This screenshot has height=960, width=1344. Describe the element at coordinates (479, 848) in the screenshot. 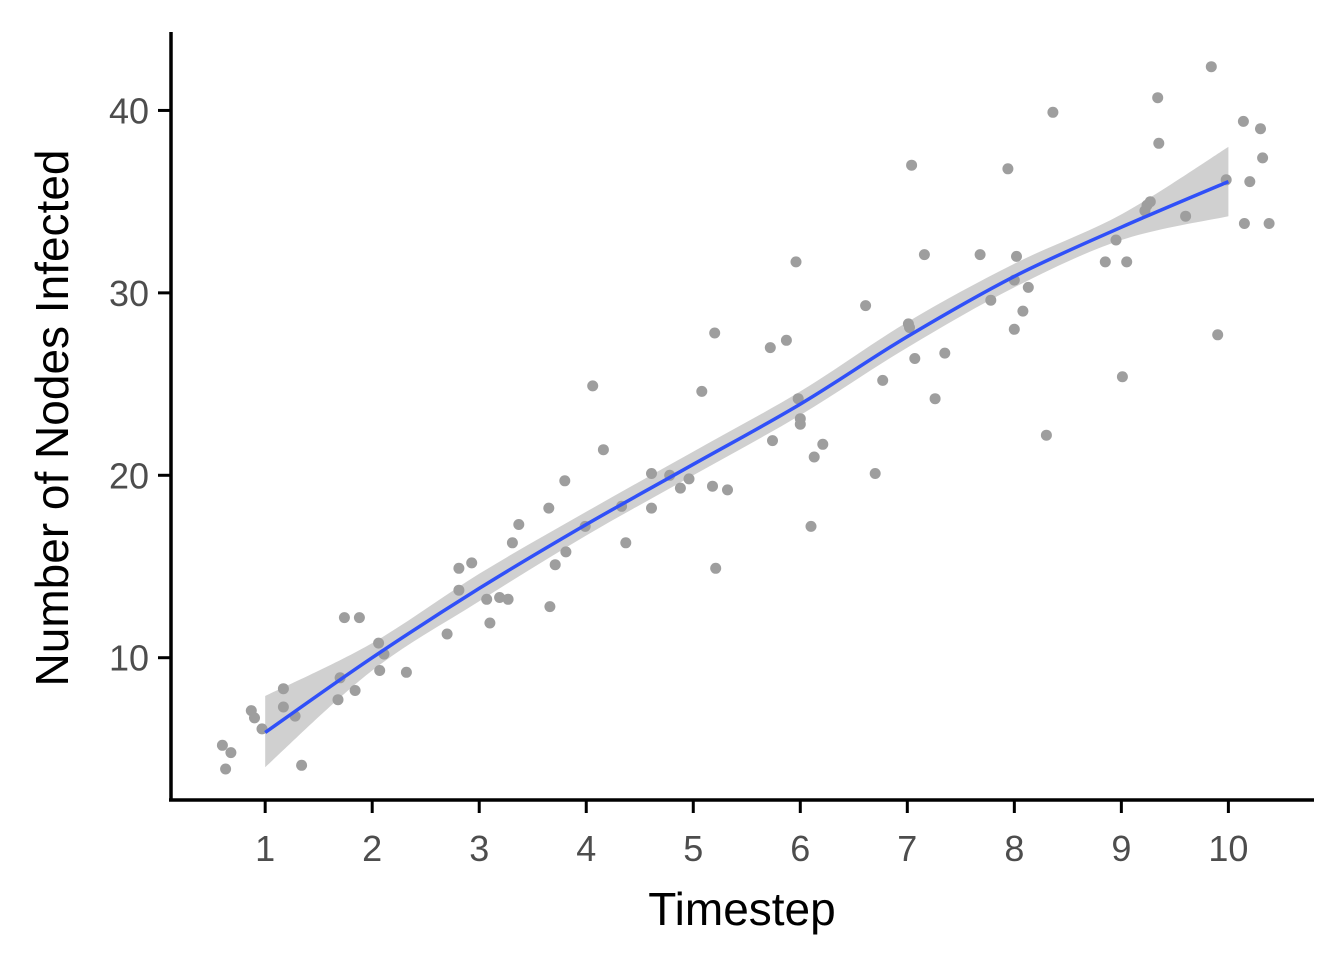

I see `x-tick-label: 3` at that location.